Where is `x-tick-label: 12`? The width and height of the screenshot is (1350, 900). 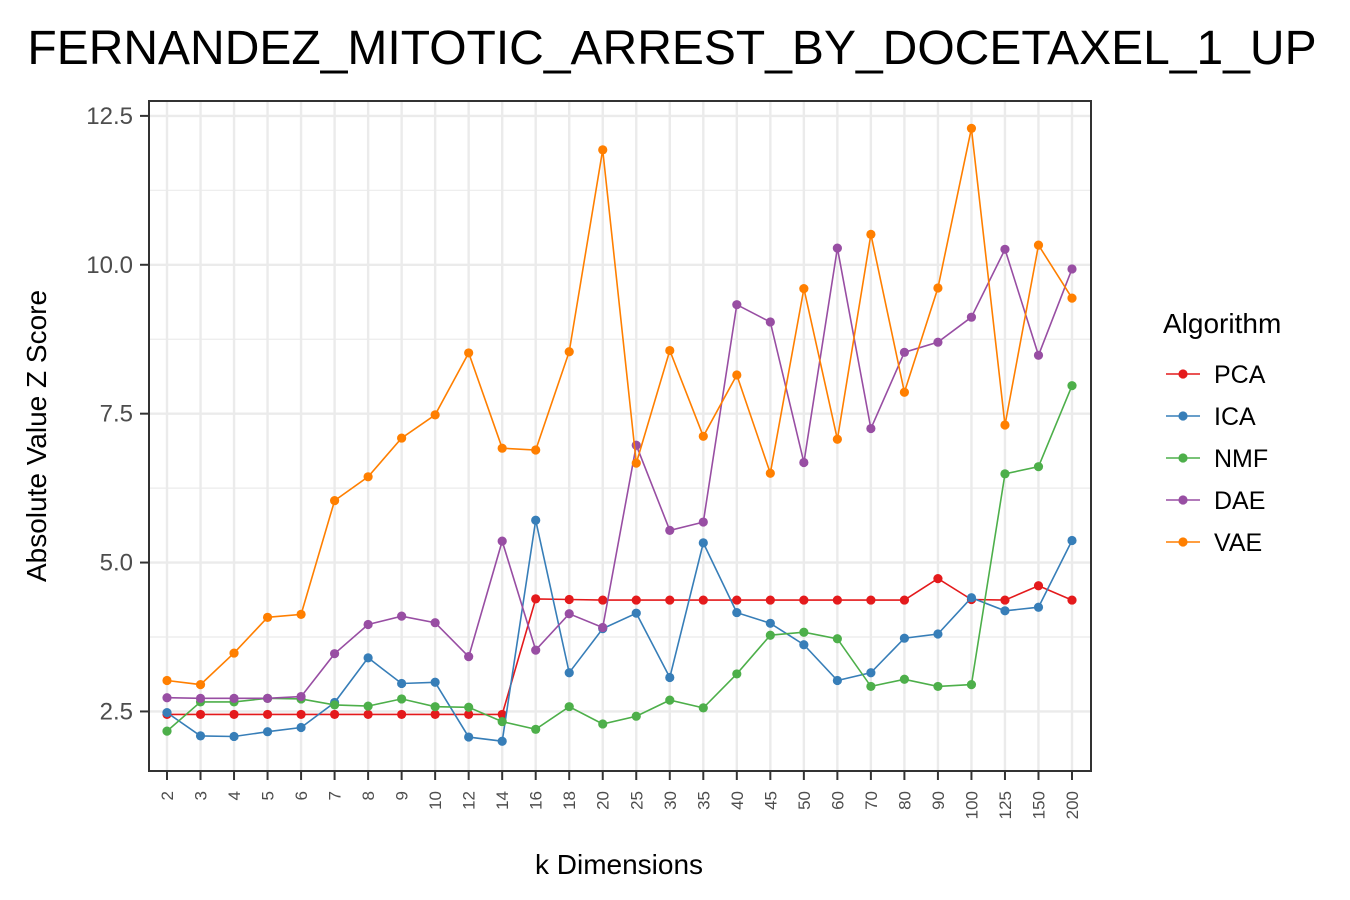
x-tick-label: 12 is located at coordinates (469, 800).